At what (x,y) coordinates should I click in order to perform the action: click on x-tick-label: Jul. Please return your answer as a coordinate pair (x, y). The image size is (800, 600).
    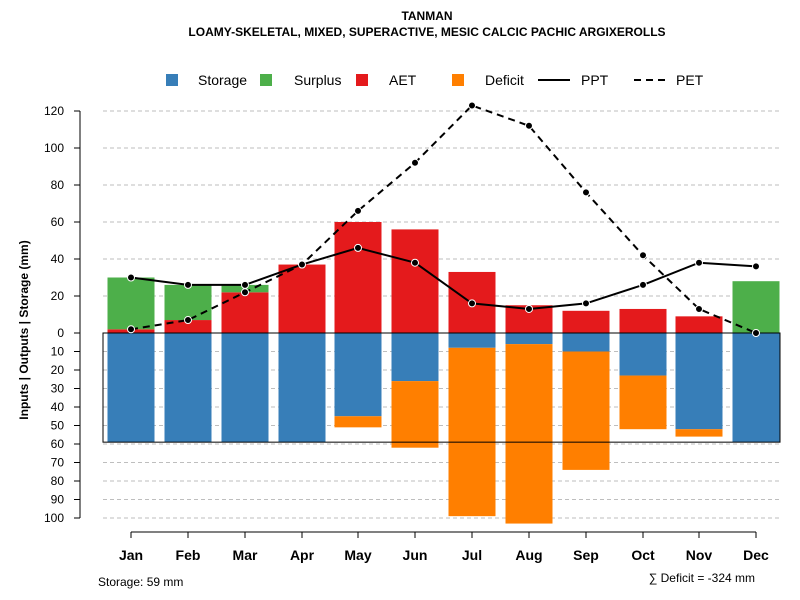
    Looking at the image, I should click on (472, 555).